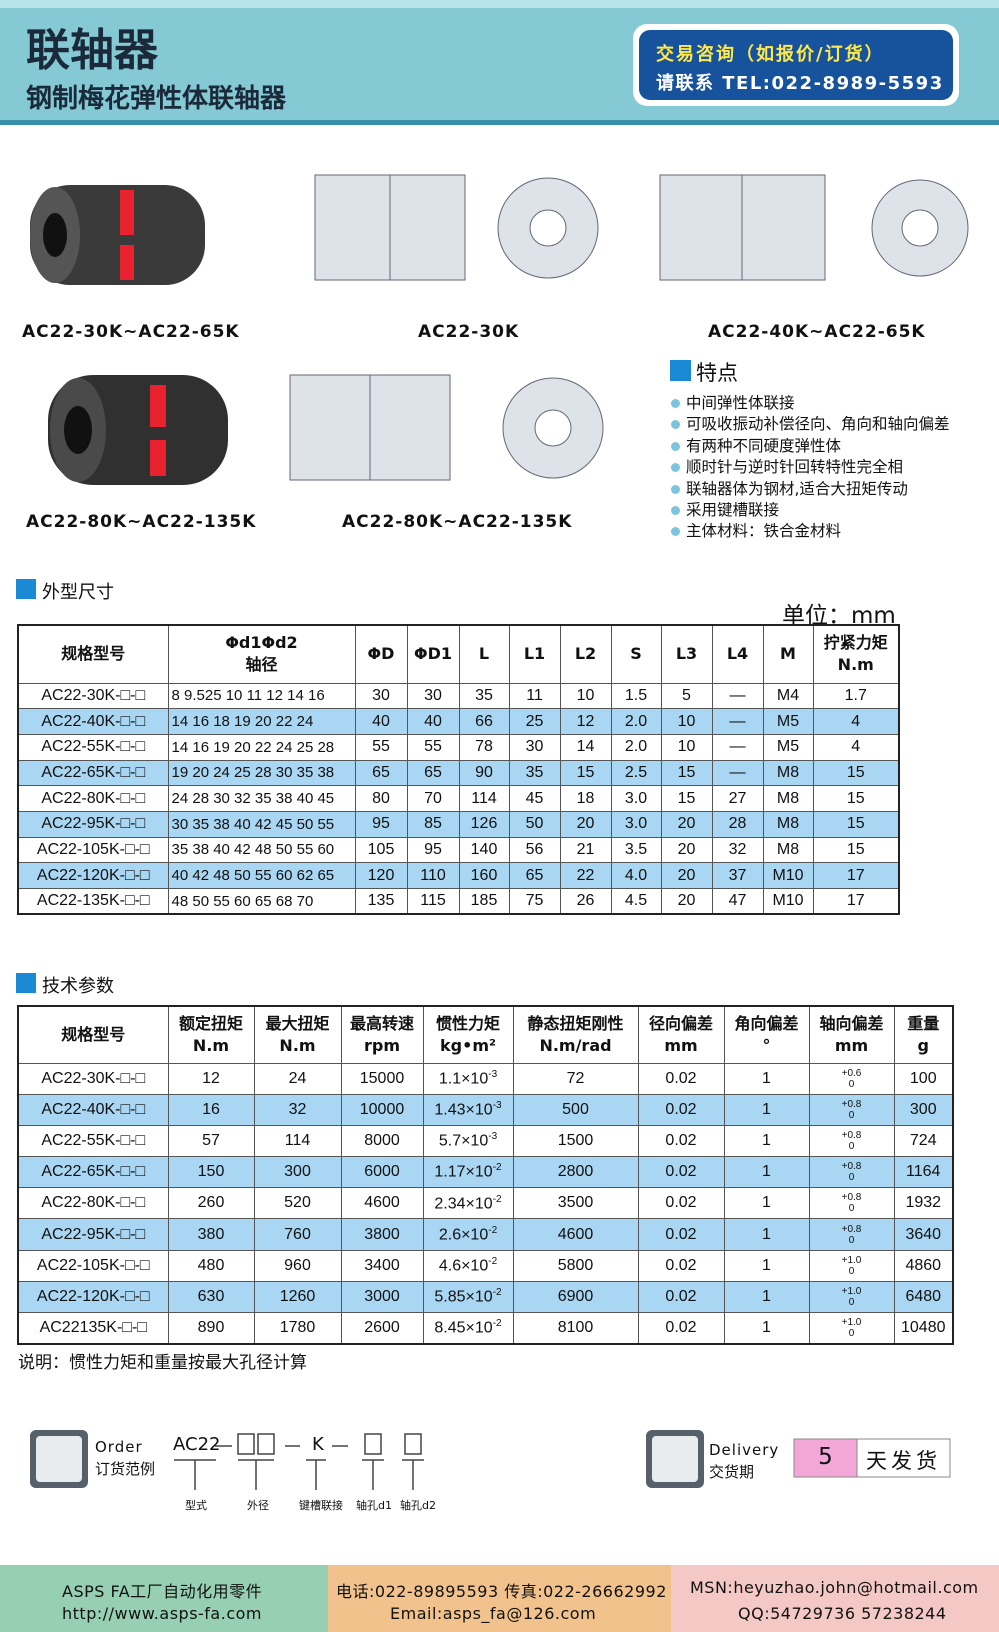 Image resolution: width=999 pixels, height=1632 pixels. I want to click on cell-text: M4, so click(788, 695).